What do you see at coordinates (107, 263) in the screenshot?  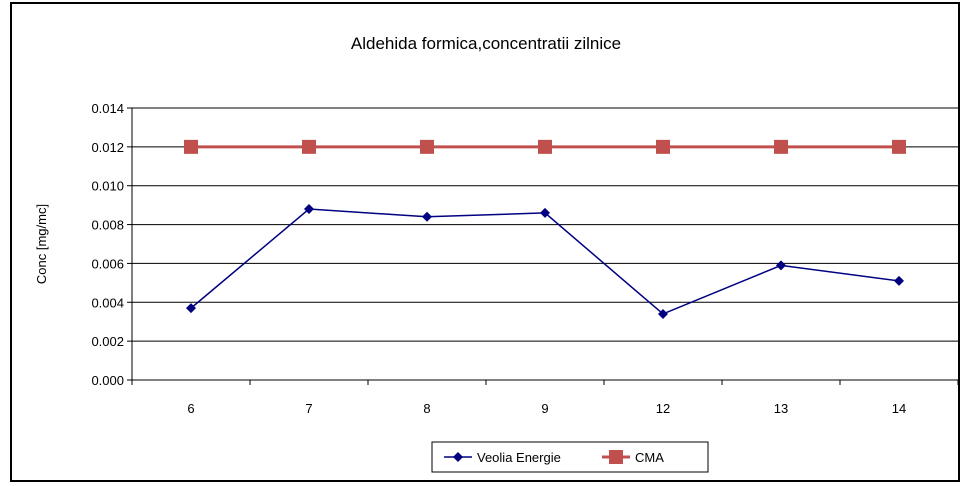 I see `y-tick-label: 0.006` at bounding box center [107, 263].